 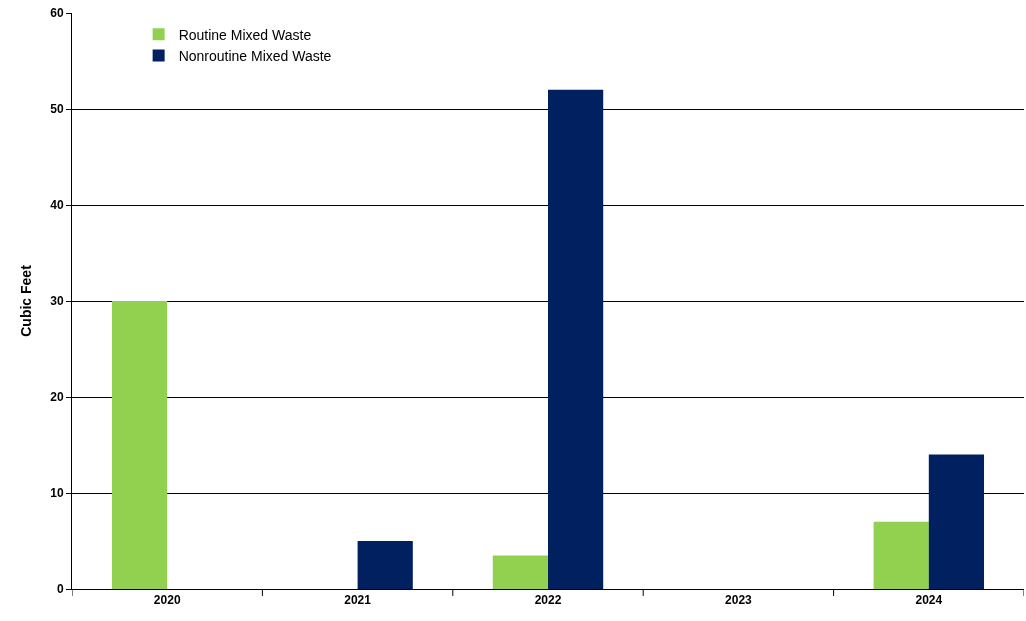 What do you see at coordinates (57, 301) in the screenshot?
I see `y-tick-label: 30` at bounding box center [57, 301].